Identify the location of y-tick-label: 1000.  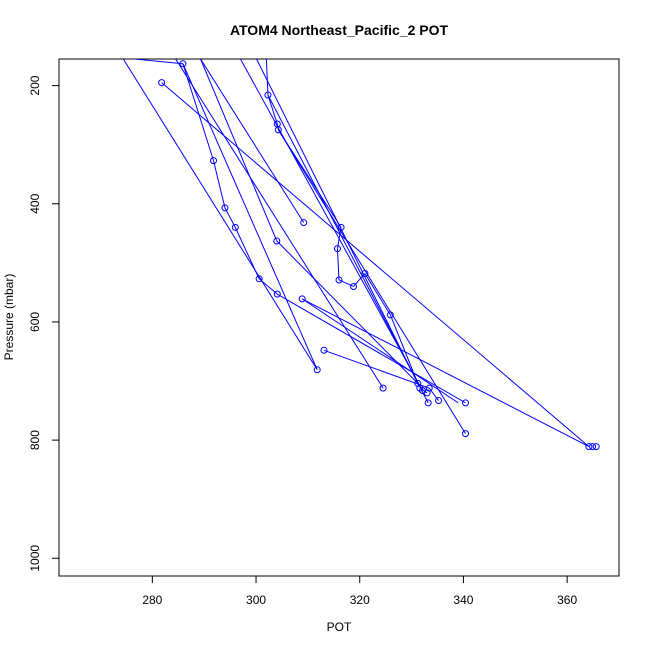
(35, 558).